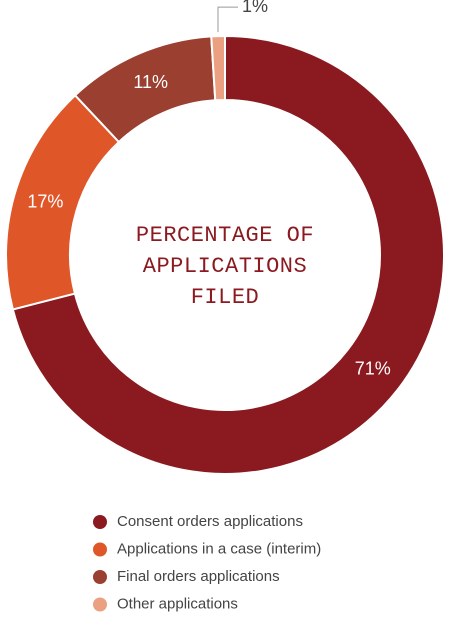 The image size is (450, 617). I want to click on data-label: 1%, so click(255, 8).